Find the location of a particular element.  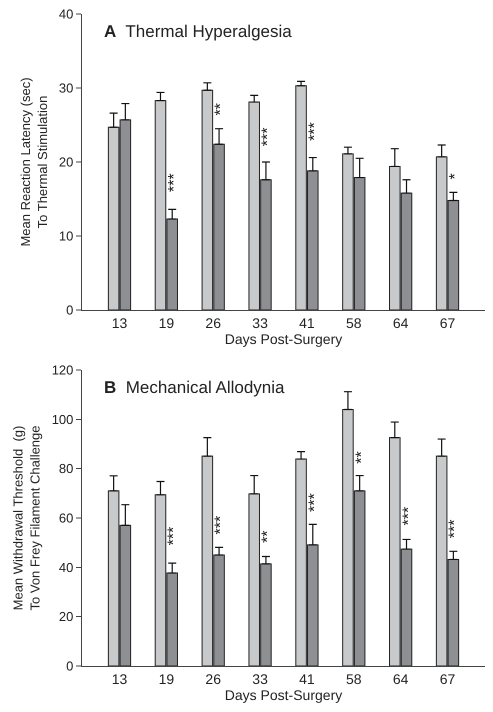

y-tick-label: 100 is located at coordinates (63, 419).